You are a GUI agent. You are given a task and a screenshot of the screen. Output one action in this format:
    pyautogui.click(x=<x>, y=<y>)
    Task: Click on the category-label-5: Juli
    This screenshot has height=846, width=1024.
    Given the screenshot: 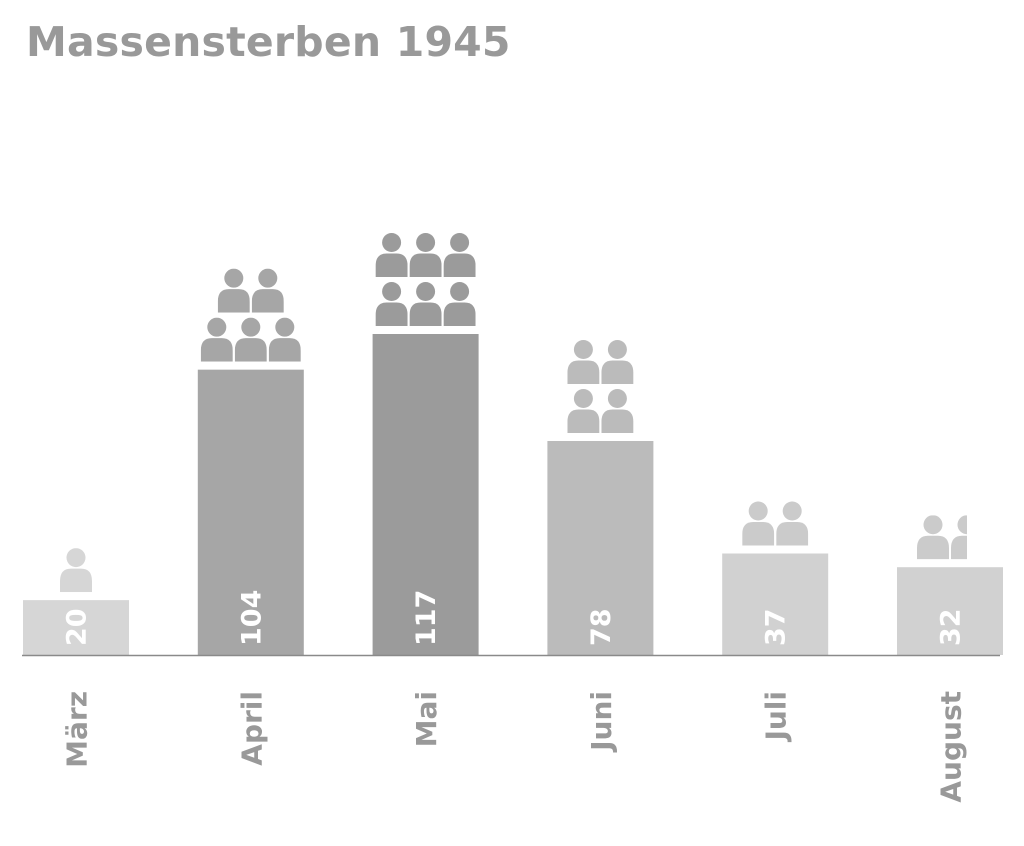 What is the action you would take?
    pyautogui.click(x=776, y=717)
    